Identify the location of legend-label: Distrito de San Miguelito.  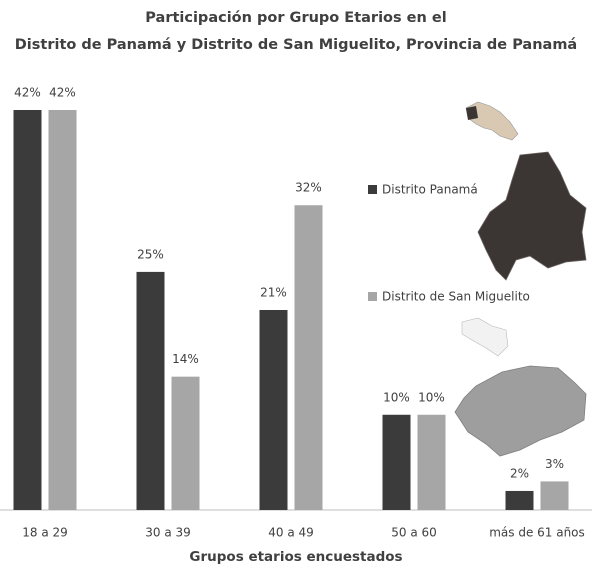
(456, 297).